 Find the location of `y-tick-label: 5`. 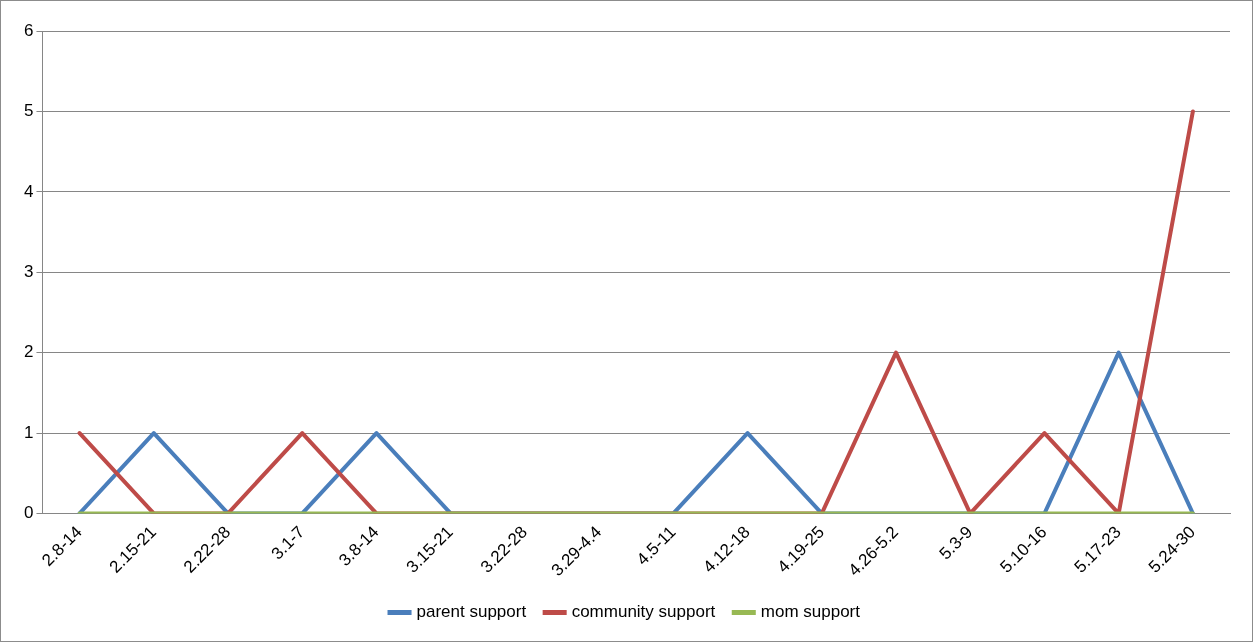

y-tick-label: 5 is located at coordinates (28, 111).